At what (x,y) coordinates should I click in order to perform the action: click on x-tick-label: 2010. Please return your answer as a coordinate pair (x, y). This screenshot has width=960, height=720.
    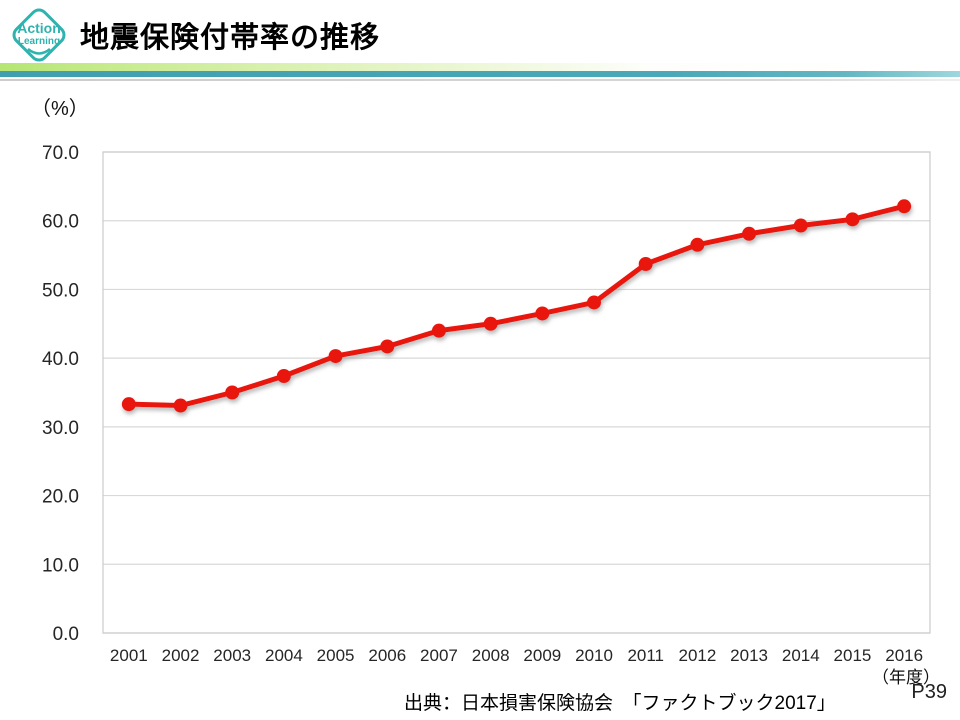
    Looking at the image, I should click on (594, 655).